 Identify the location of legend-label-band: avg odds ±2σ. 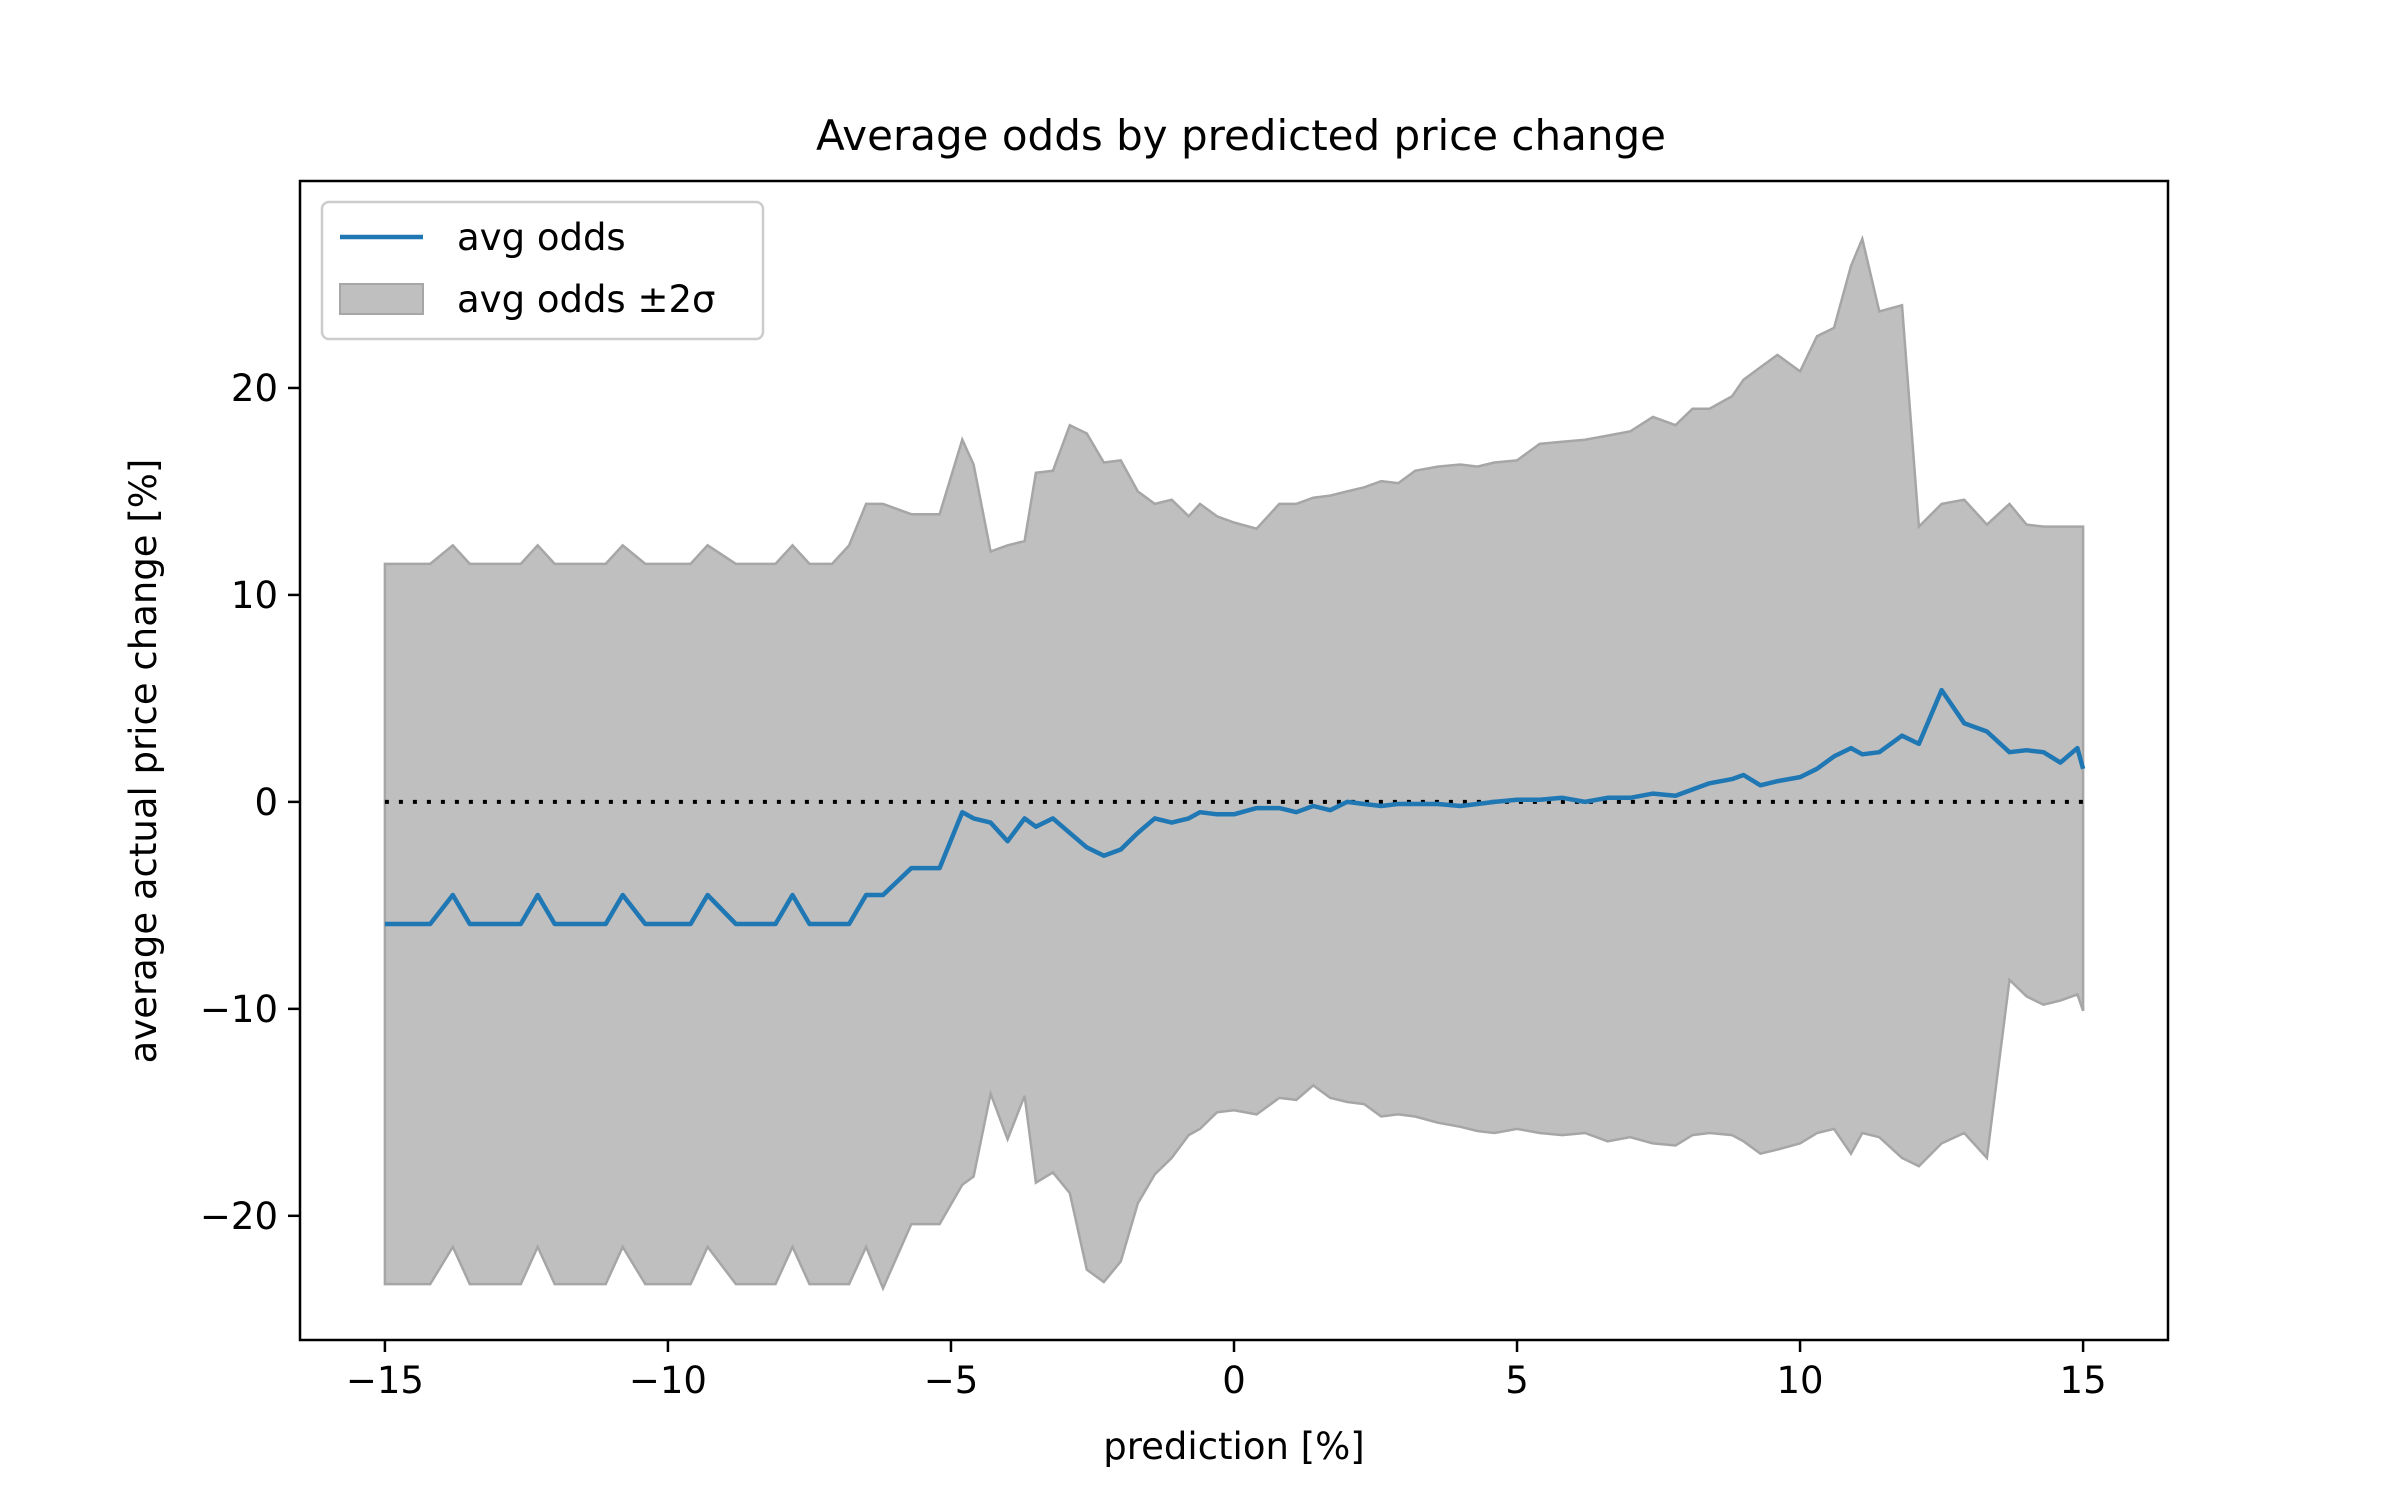
(586, 299).